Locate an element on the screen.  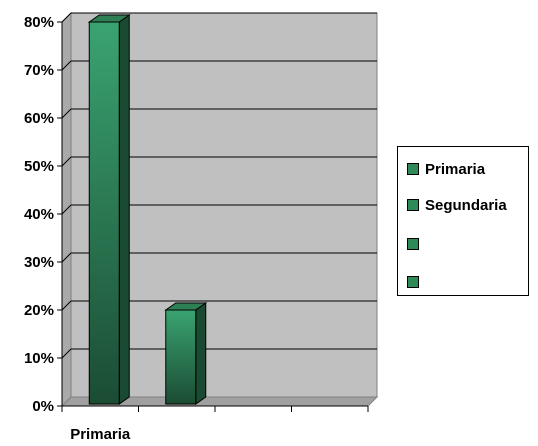
y-tick-label: 60% is located at coordinates (39, 118).